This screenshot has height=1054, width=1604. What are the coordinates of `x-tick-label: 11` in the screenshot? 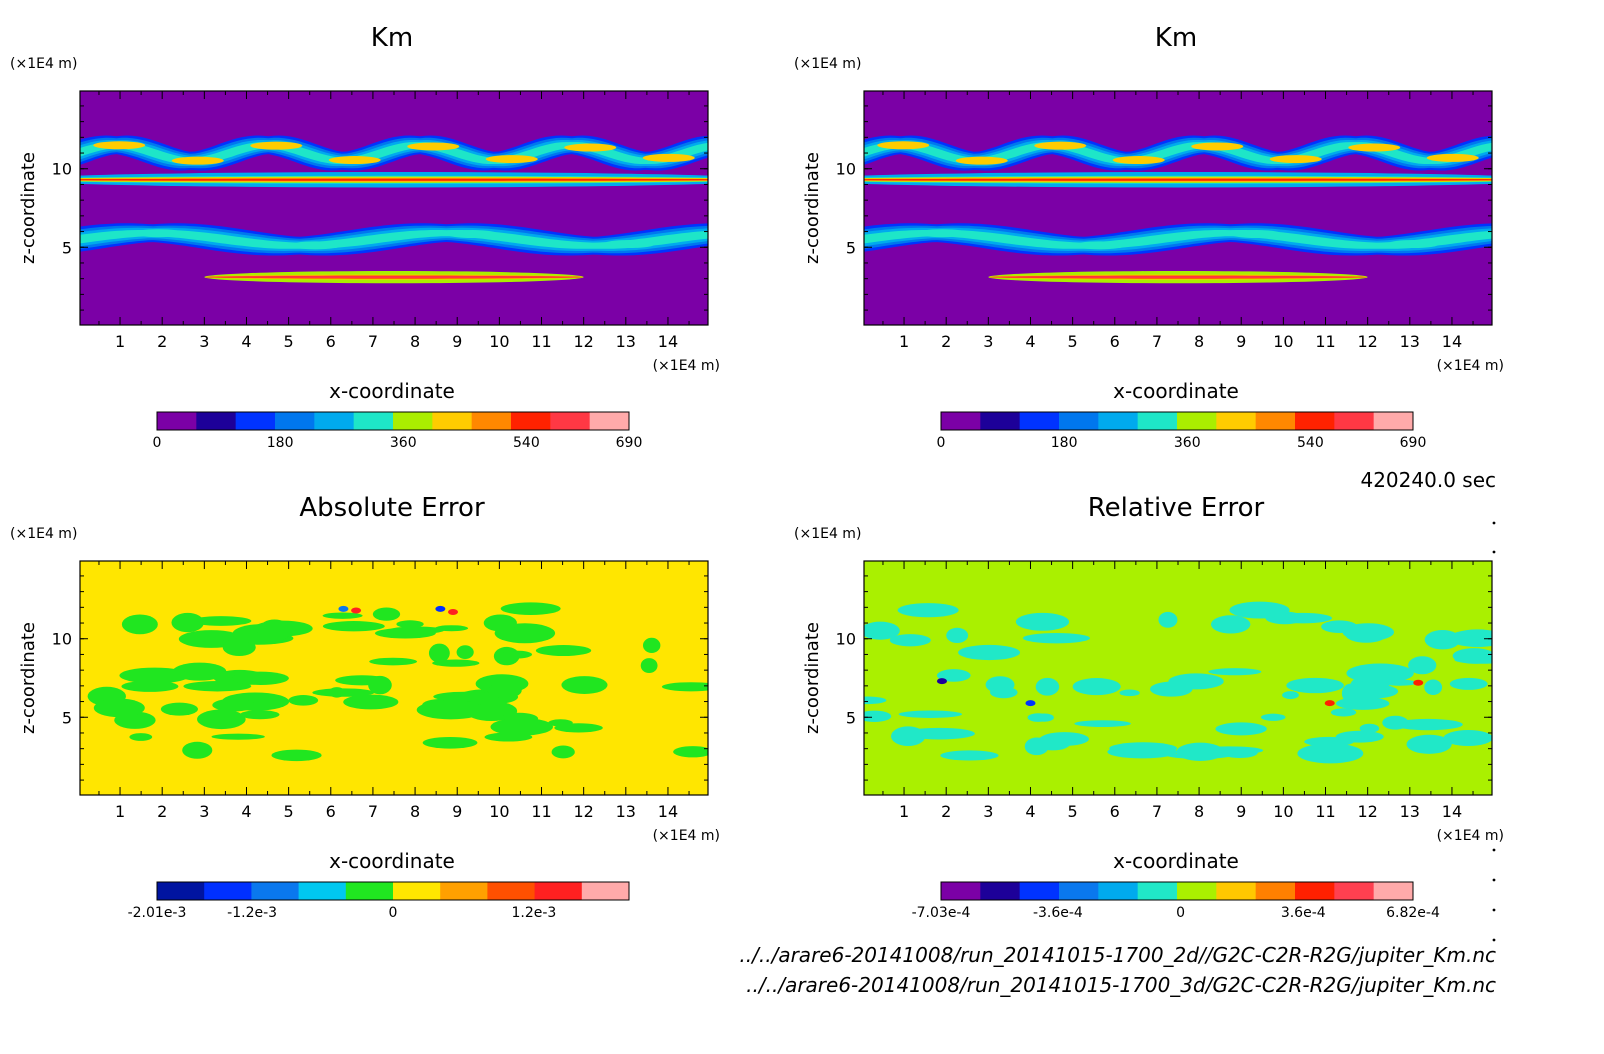 It's located at (541, 811).